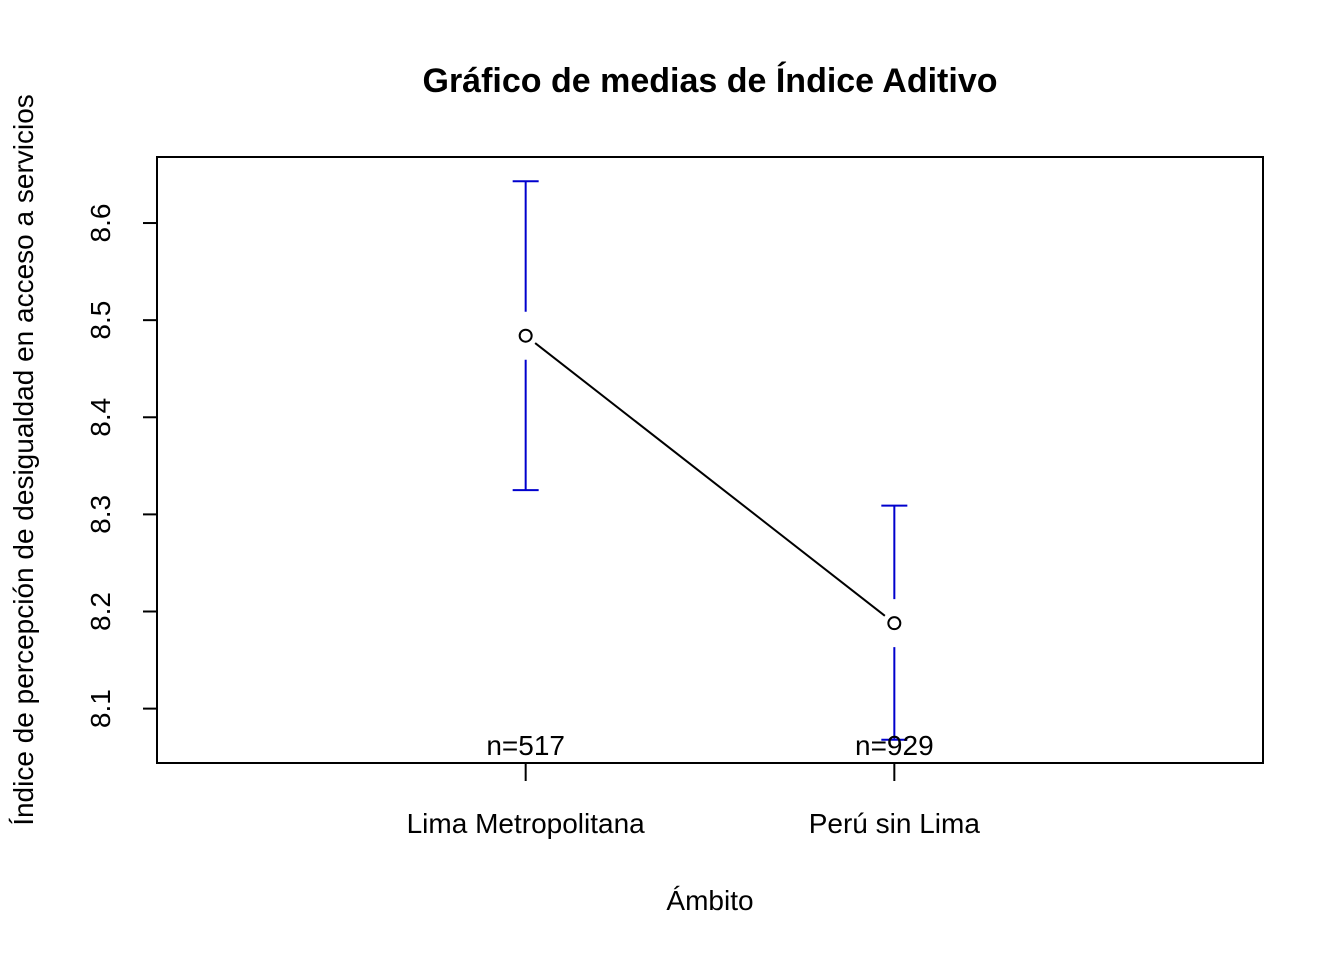 Image resolution: width=1344 pixels, height=960 pixels. I want to click on y-tick-label: 8.4, so click(100, 417).